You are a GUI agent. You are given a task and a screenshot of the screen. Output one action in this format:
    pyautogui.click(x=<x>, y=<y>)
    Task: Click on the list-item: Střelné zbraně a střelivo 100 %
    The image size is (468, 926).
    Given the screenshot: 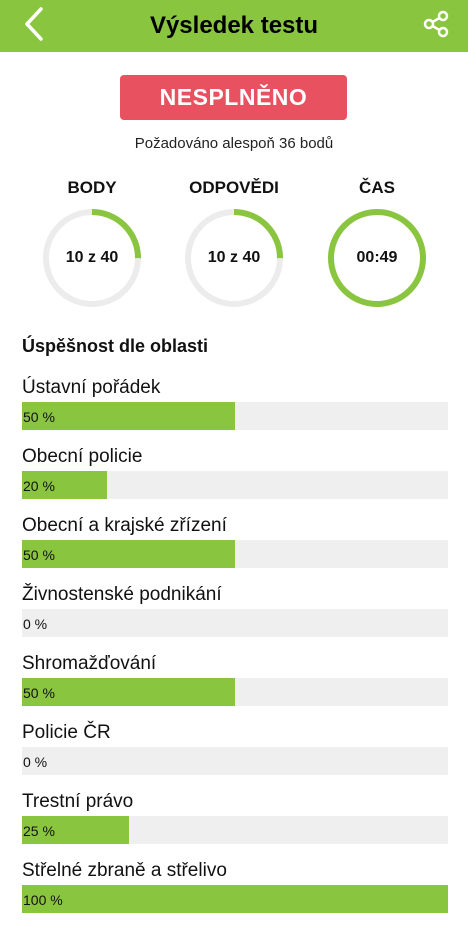 What is the action you would take?
    pyautogui.click(x=235, y=891)
    